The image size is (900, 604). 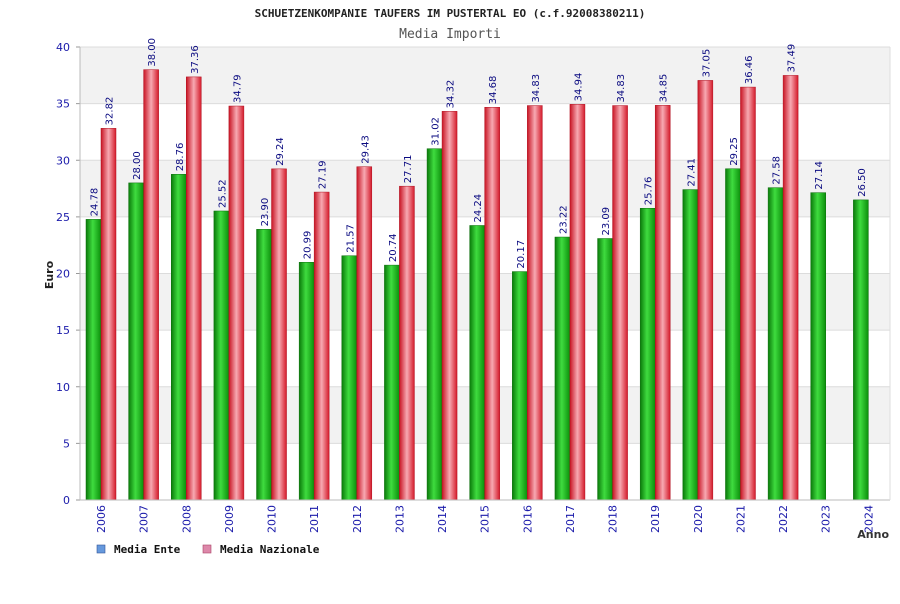 What do you see at coordinates (195, 59) in the screenshot?
I see `data-label-media-nazionale: 37.36` at bounding box center [195, 59].